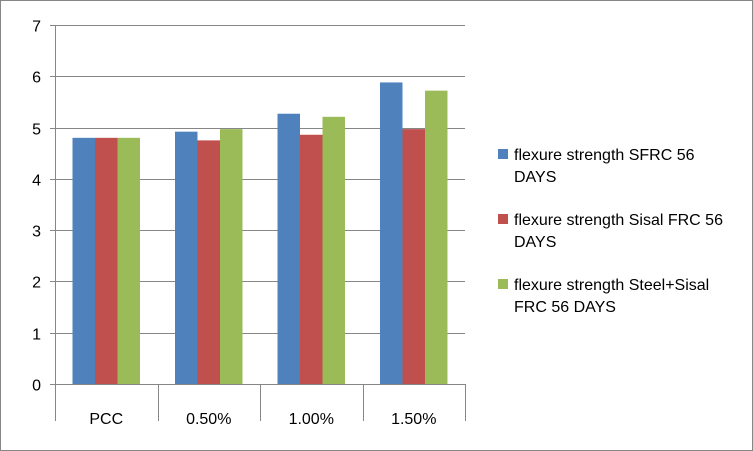 The height and width of the screenshot is (451, 753). I want to click on x-tick-label: 1.50%, so click(413, 419).